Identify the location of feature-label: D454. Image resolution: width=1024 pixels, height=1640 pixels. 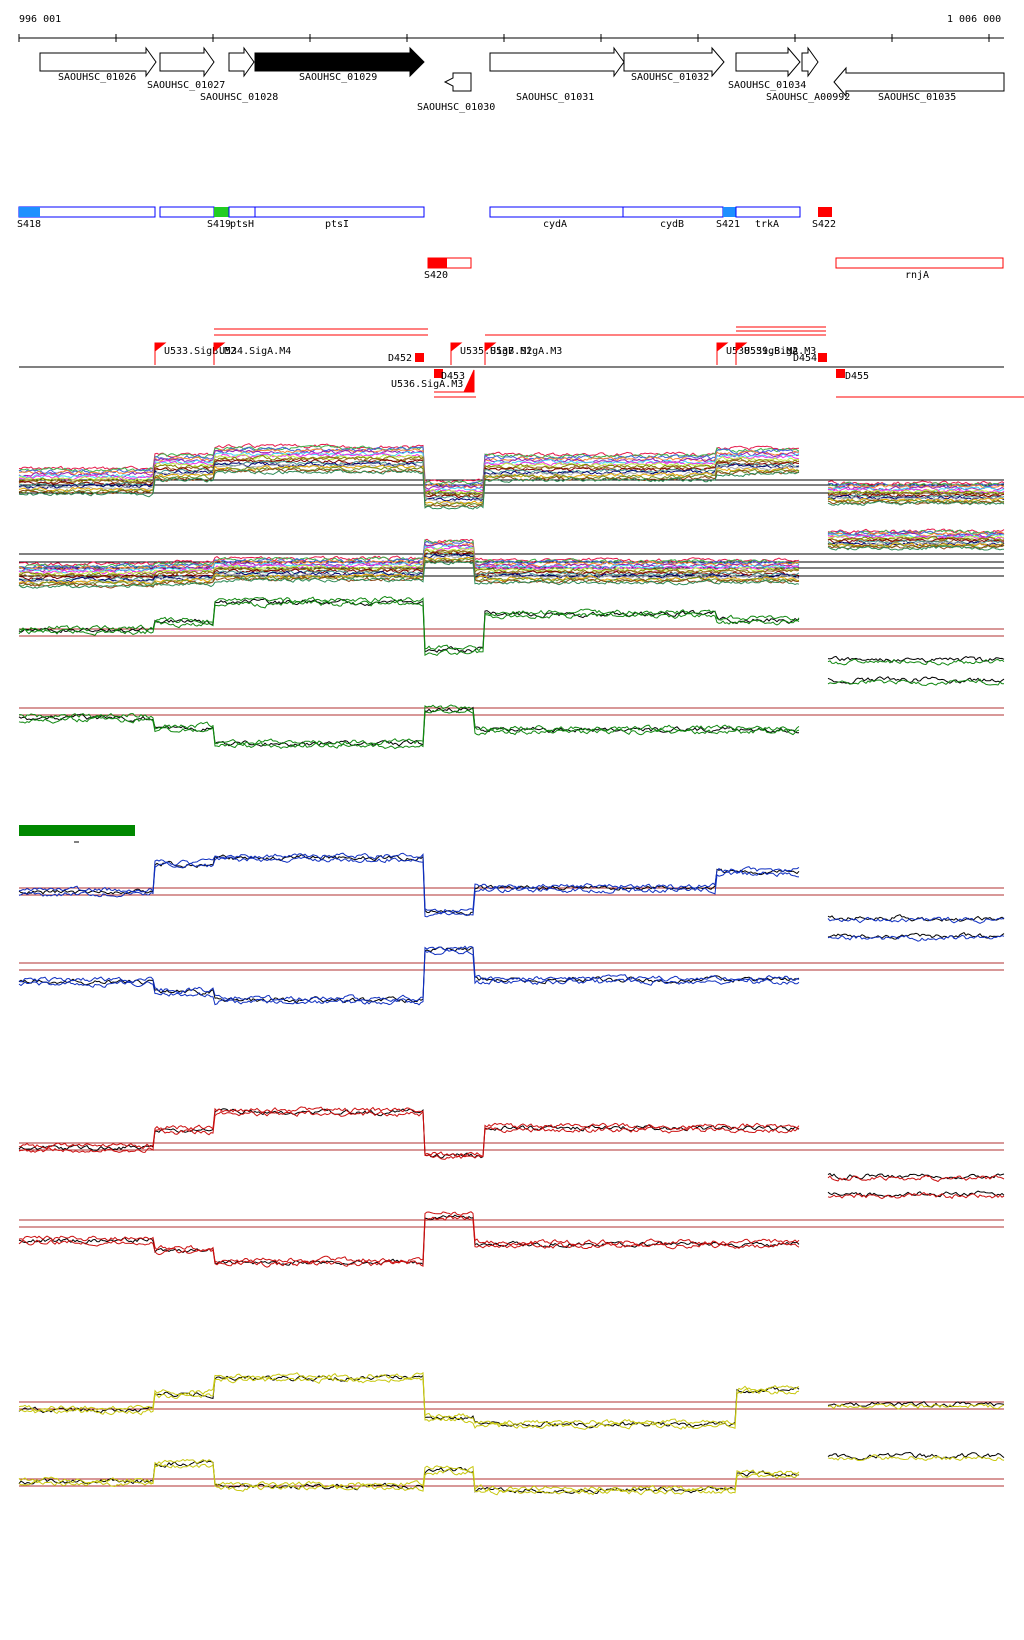
(805, 358).